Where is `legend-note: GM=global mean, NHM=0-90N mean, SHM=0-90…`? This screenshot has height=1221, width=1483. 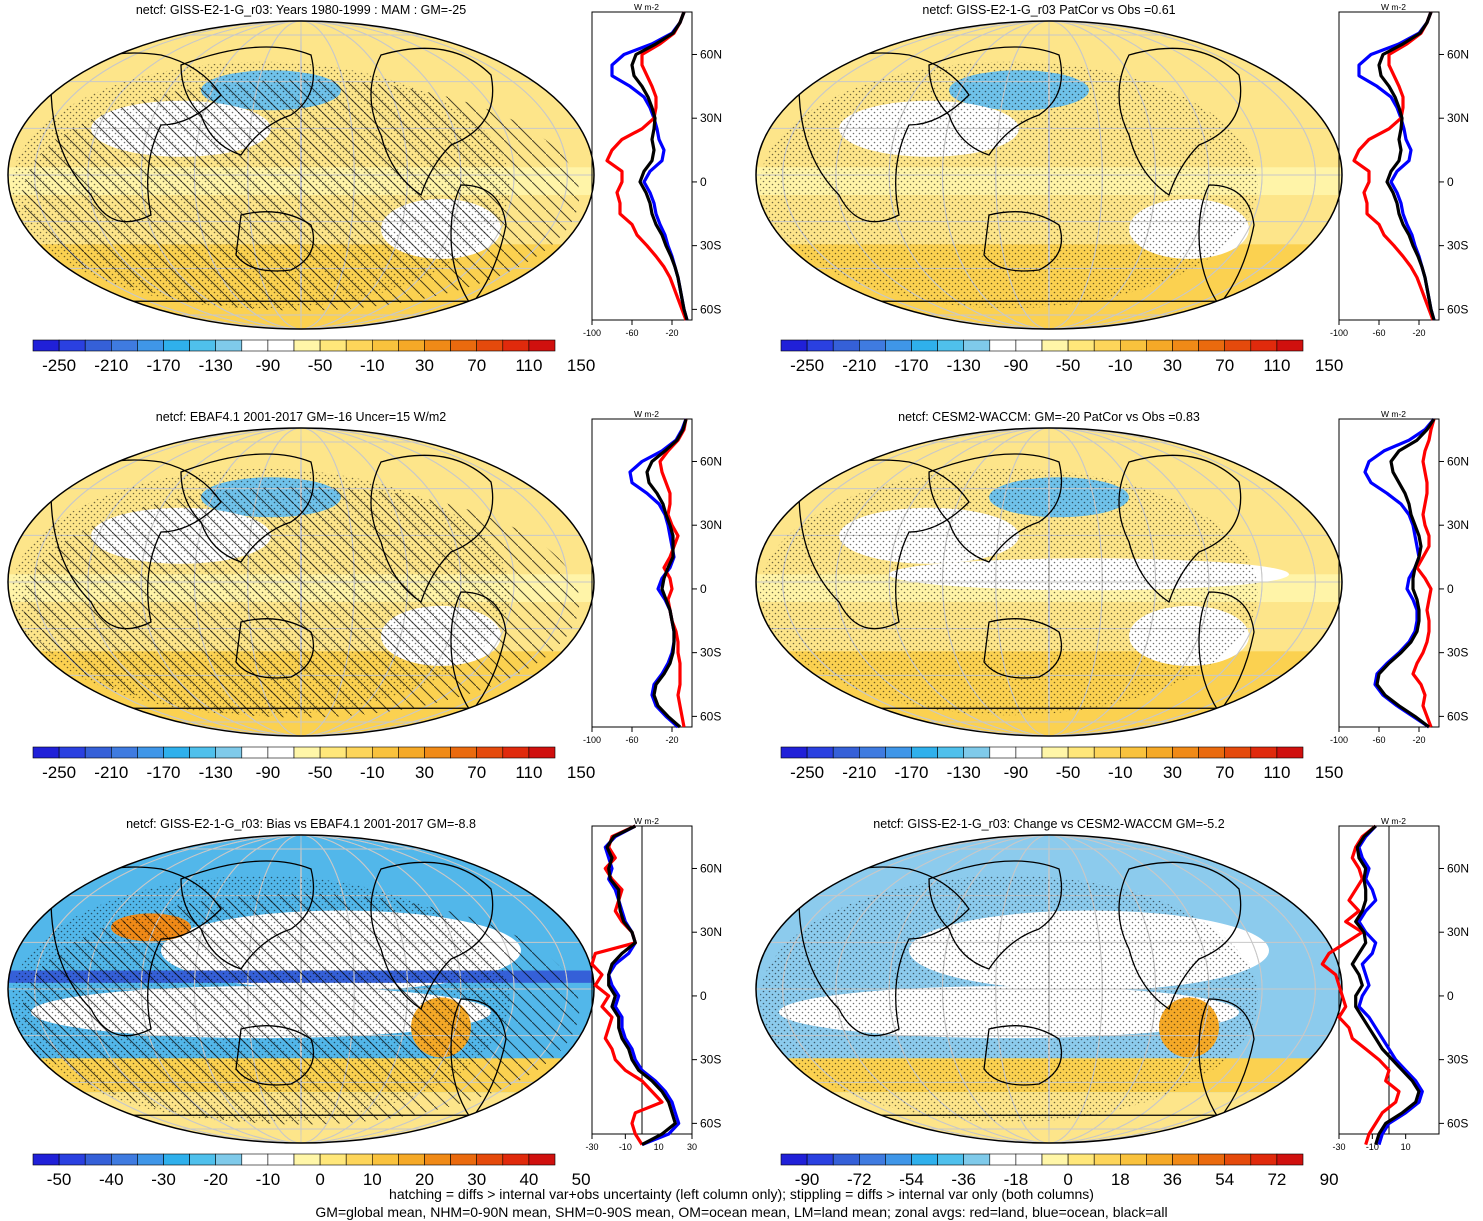 legend-note: GM=global mean, NHM=0-90N mean, SHM=0-90… is located at coordinates (741, 1212).